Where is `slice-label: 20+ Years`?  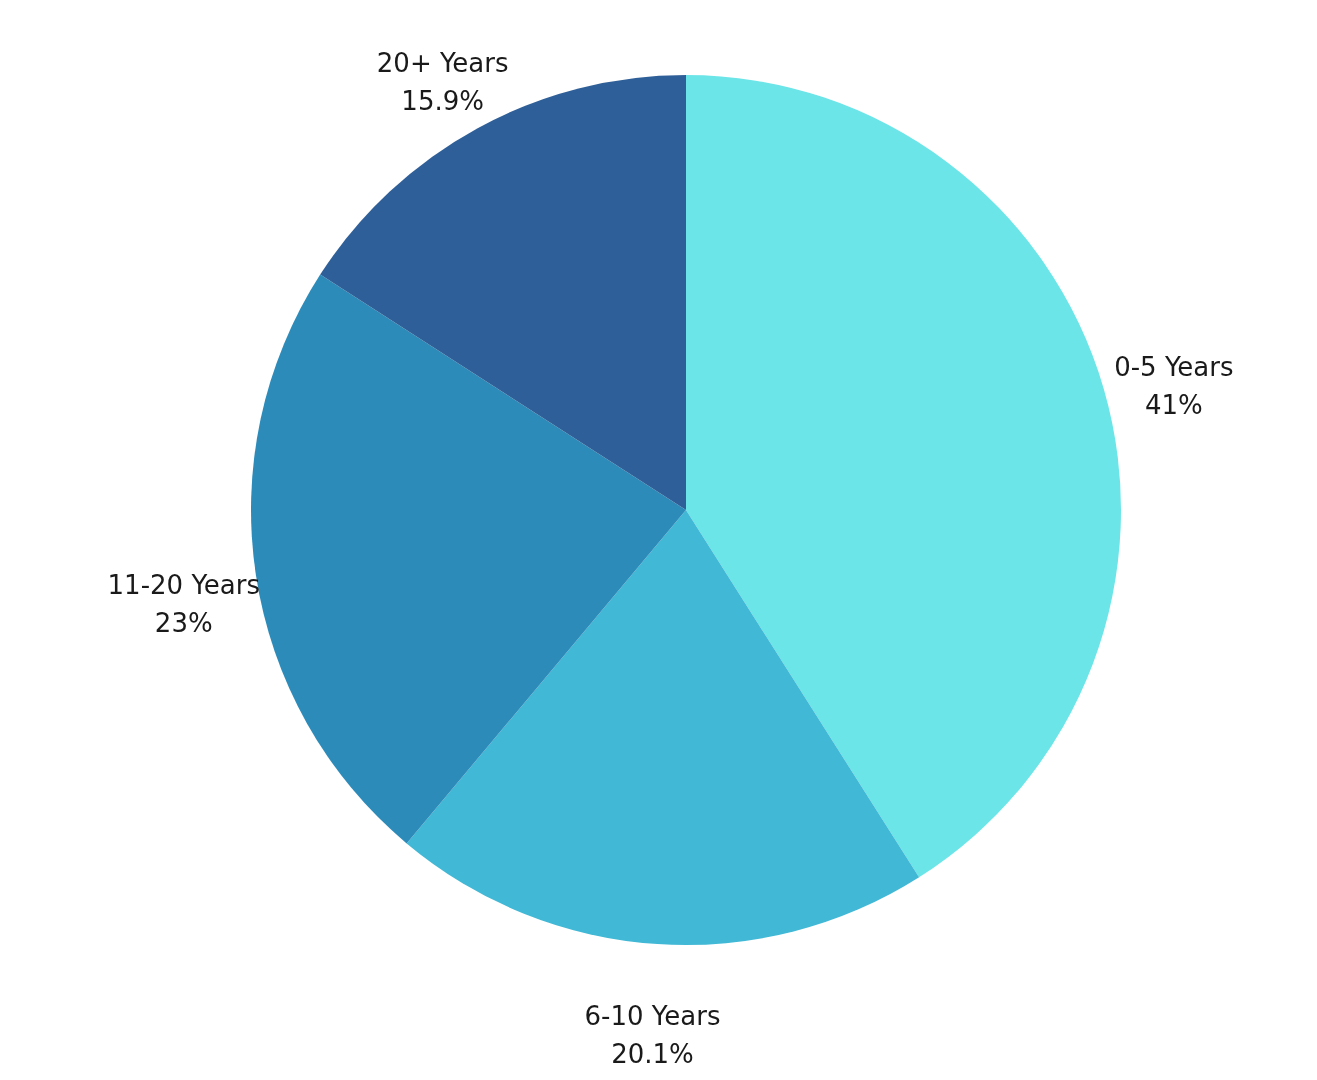 slice-label: 20+ Years is located at coordinates (442, 63).